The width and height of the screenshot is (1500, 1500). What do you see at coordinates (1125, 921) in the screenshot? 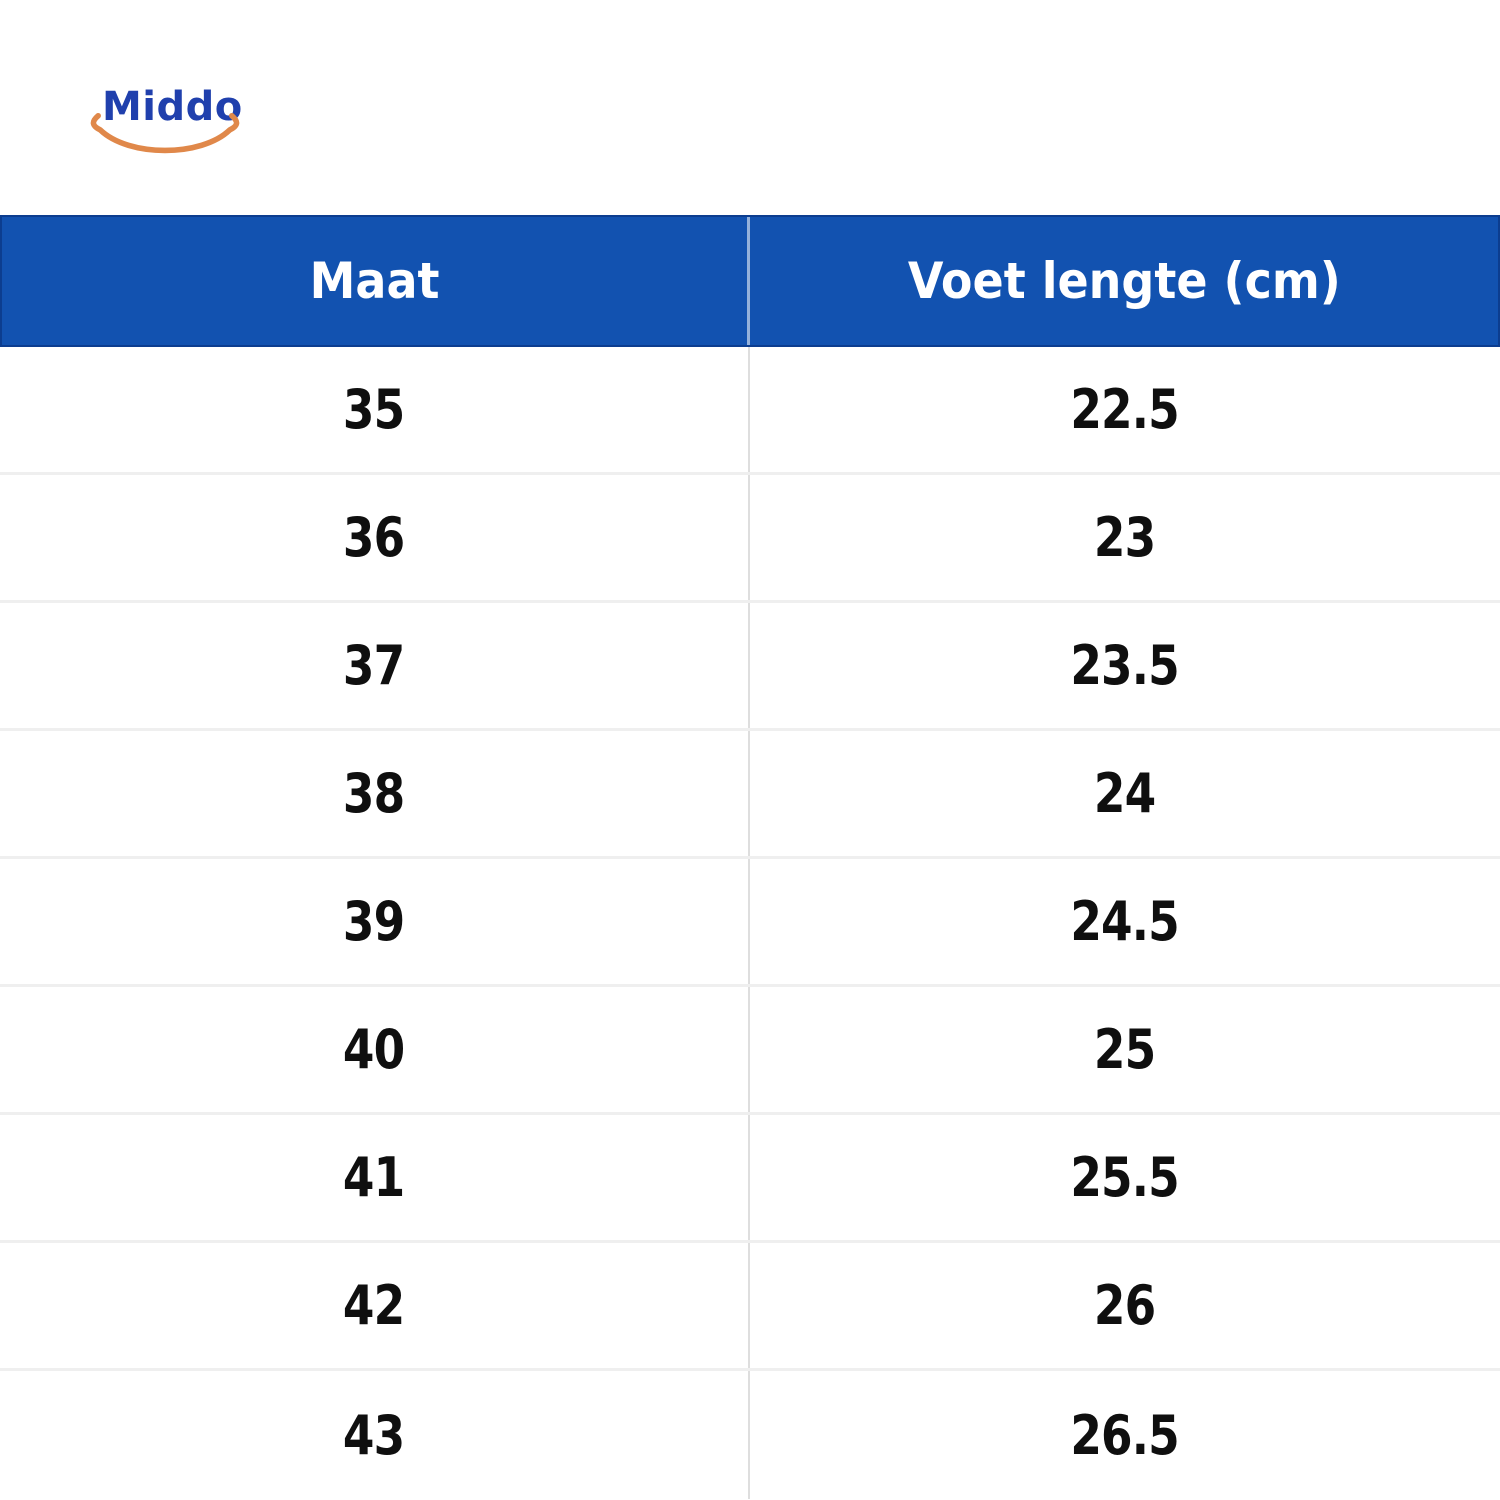
I see `voet-lengte-cell: 24.5` at bounding box center [1125, 921].